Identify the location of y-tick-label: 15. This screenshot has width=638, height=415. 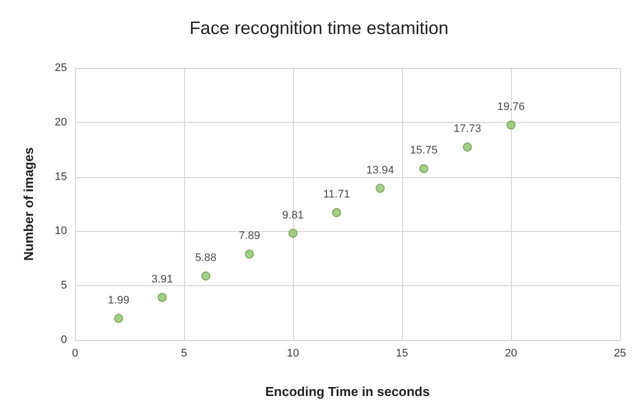
(60, 176).